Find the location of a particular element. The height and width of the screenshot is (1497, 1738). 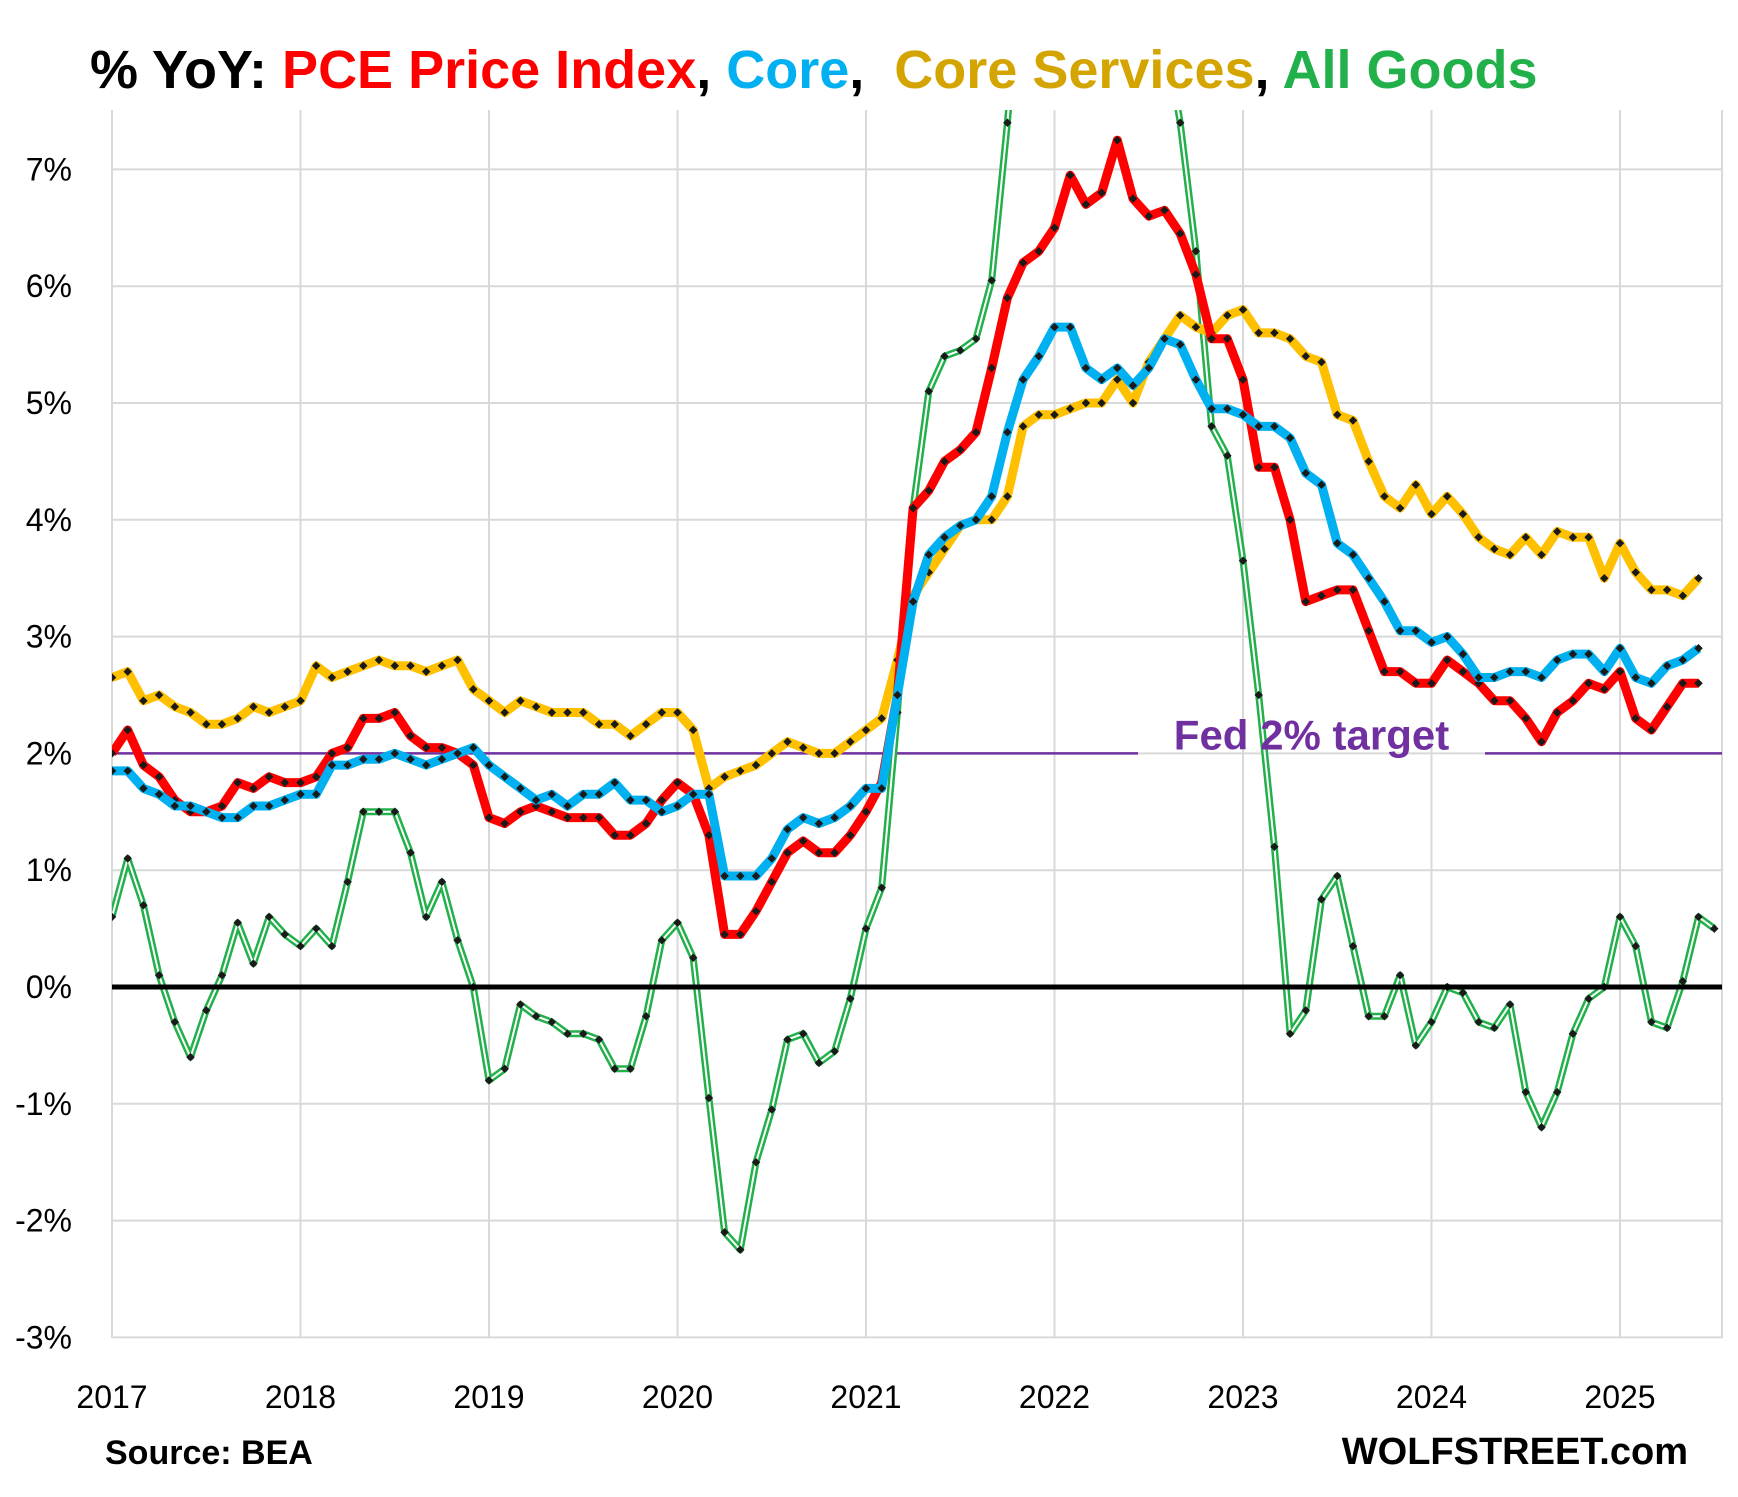

y-axis-tick-labels: -3% -2% -1% 0% 1% 2% 3% 4% 5% 6% 7% is located at coordinates (43, 753).